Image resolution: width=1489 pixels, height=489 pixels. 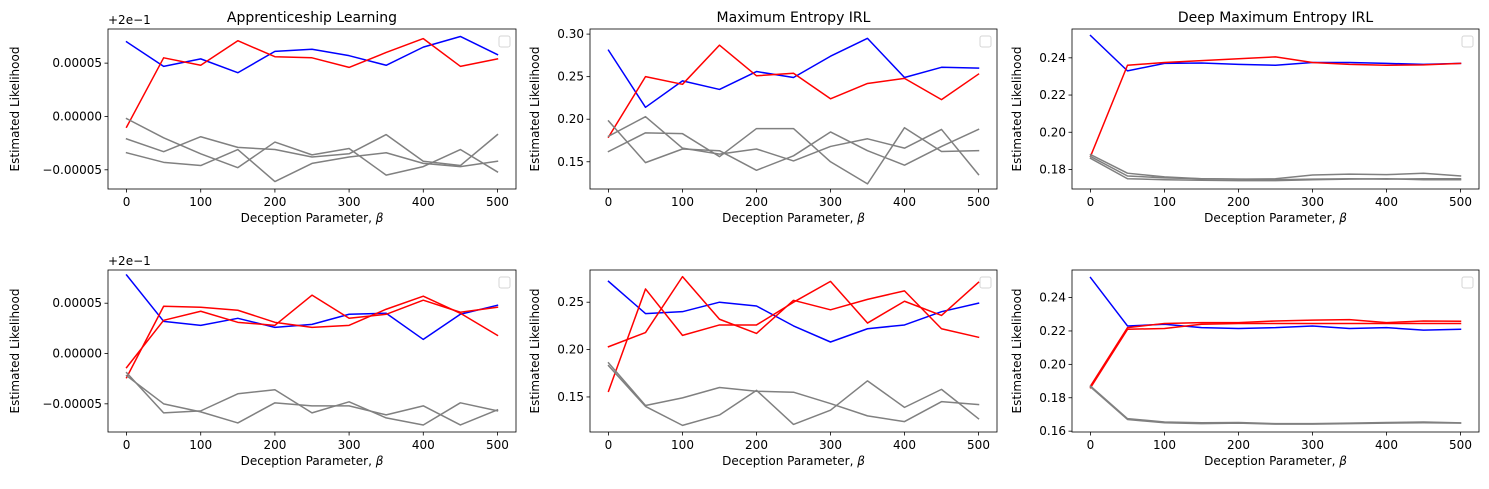 What do you see at coordinates (570, 302) in the screenshot?
I see `y-tick-label: 0.25` at bounding box center [570, 302].